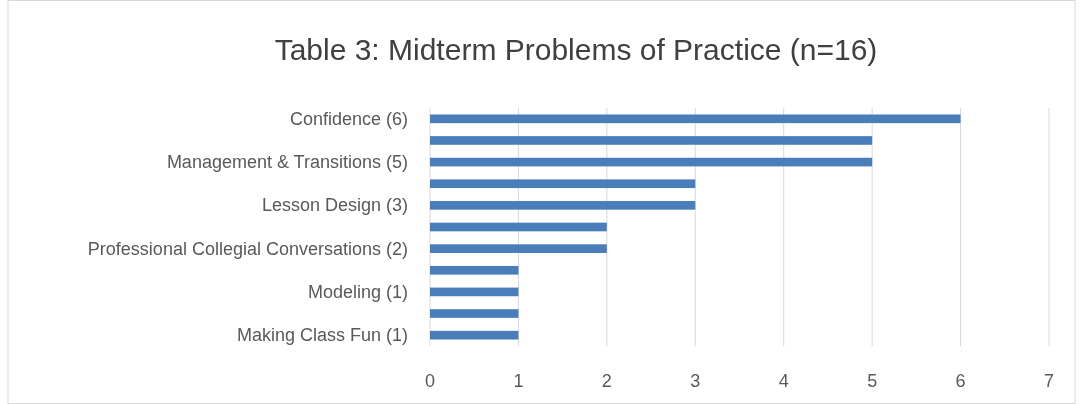 This screenshot has width=1083, height=404. What do you see at coordinates (576, 49) in the screenshot?
I see `chart-title: Table 3: Midterm Problems of Practice (n=16)` at bounding box center [576, 49].